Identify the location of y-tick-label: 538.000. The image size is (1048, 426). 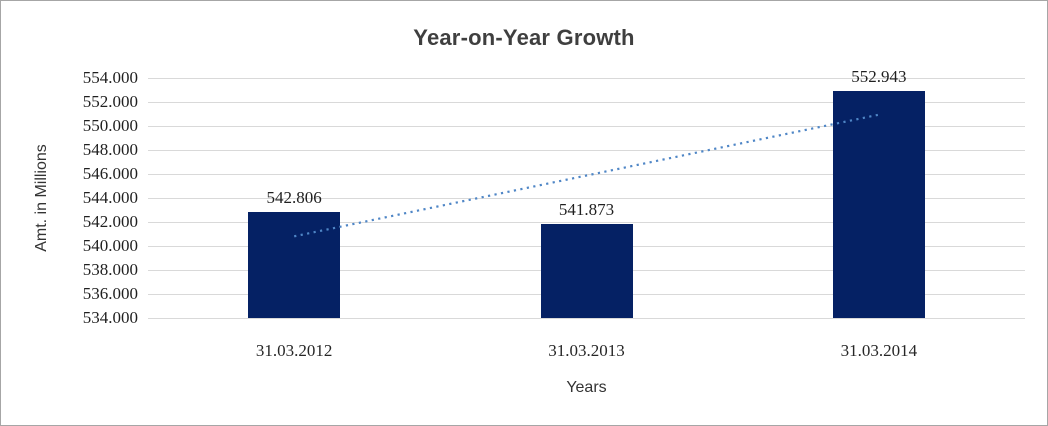
(110, 269).